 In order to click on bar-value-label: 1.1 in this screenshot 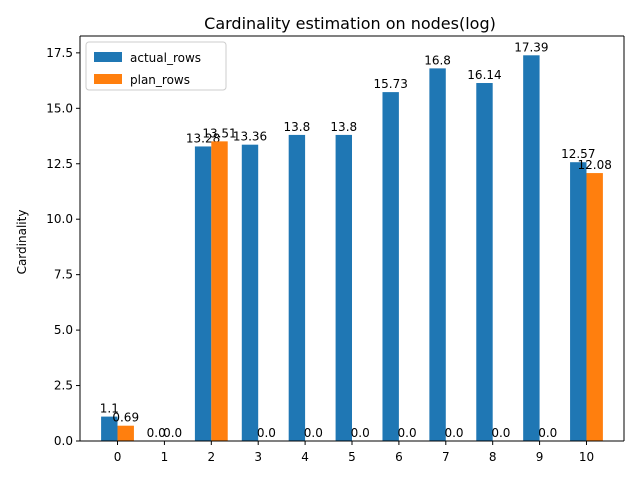, I will do `click(109, 409)`.